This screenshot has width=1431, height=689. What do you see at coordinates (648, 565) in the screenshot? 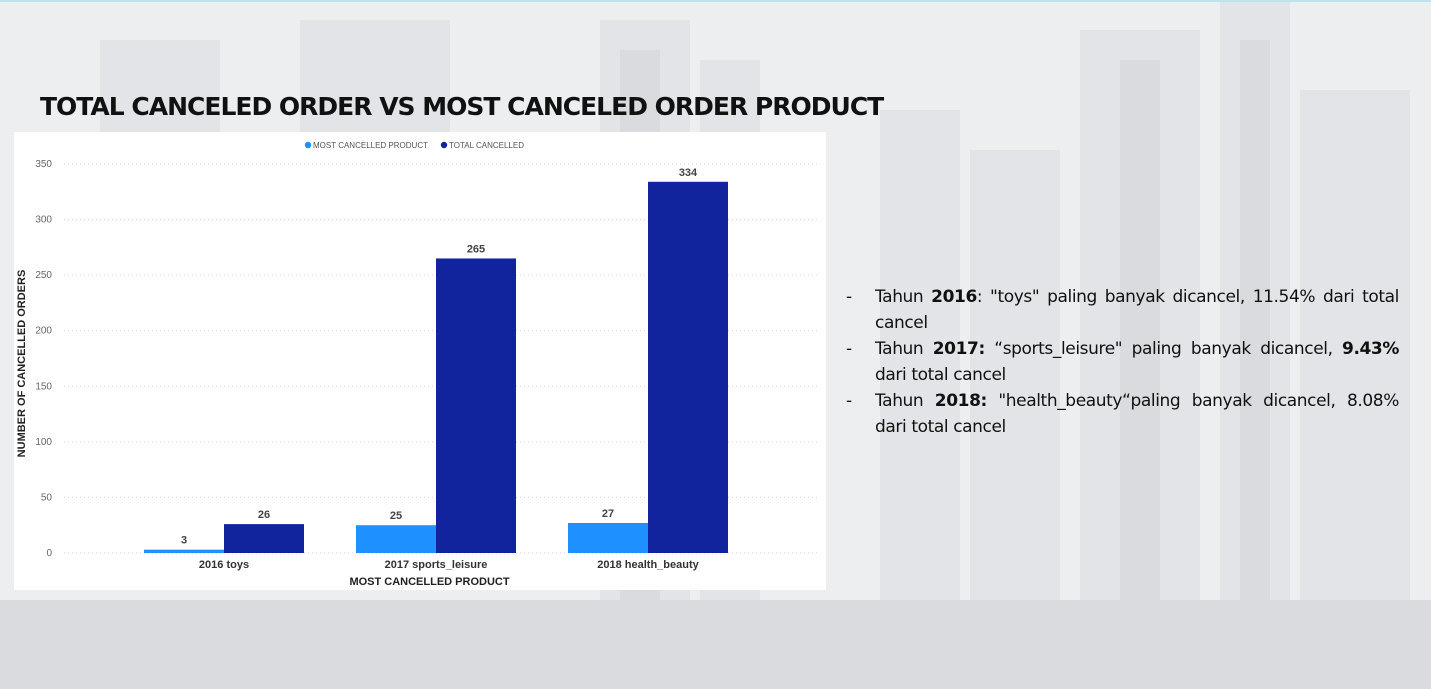
I see `x-tick-label: 2018 health_beauty` at bounding box center [648, 565].